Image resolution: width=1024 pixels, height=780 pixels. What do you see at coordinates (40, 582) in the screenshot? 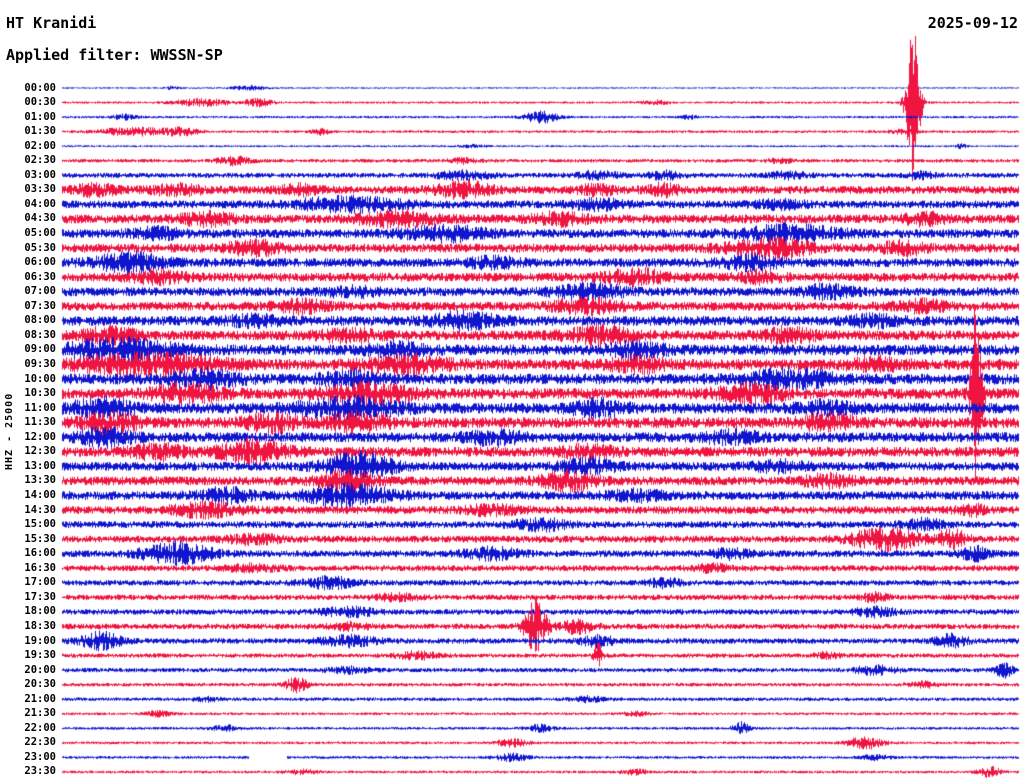
I see `time-label: 17:00` at bounding box center [40, 582].